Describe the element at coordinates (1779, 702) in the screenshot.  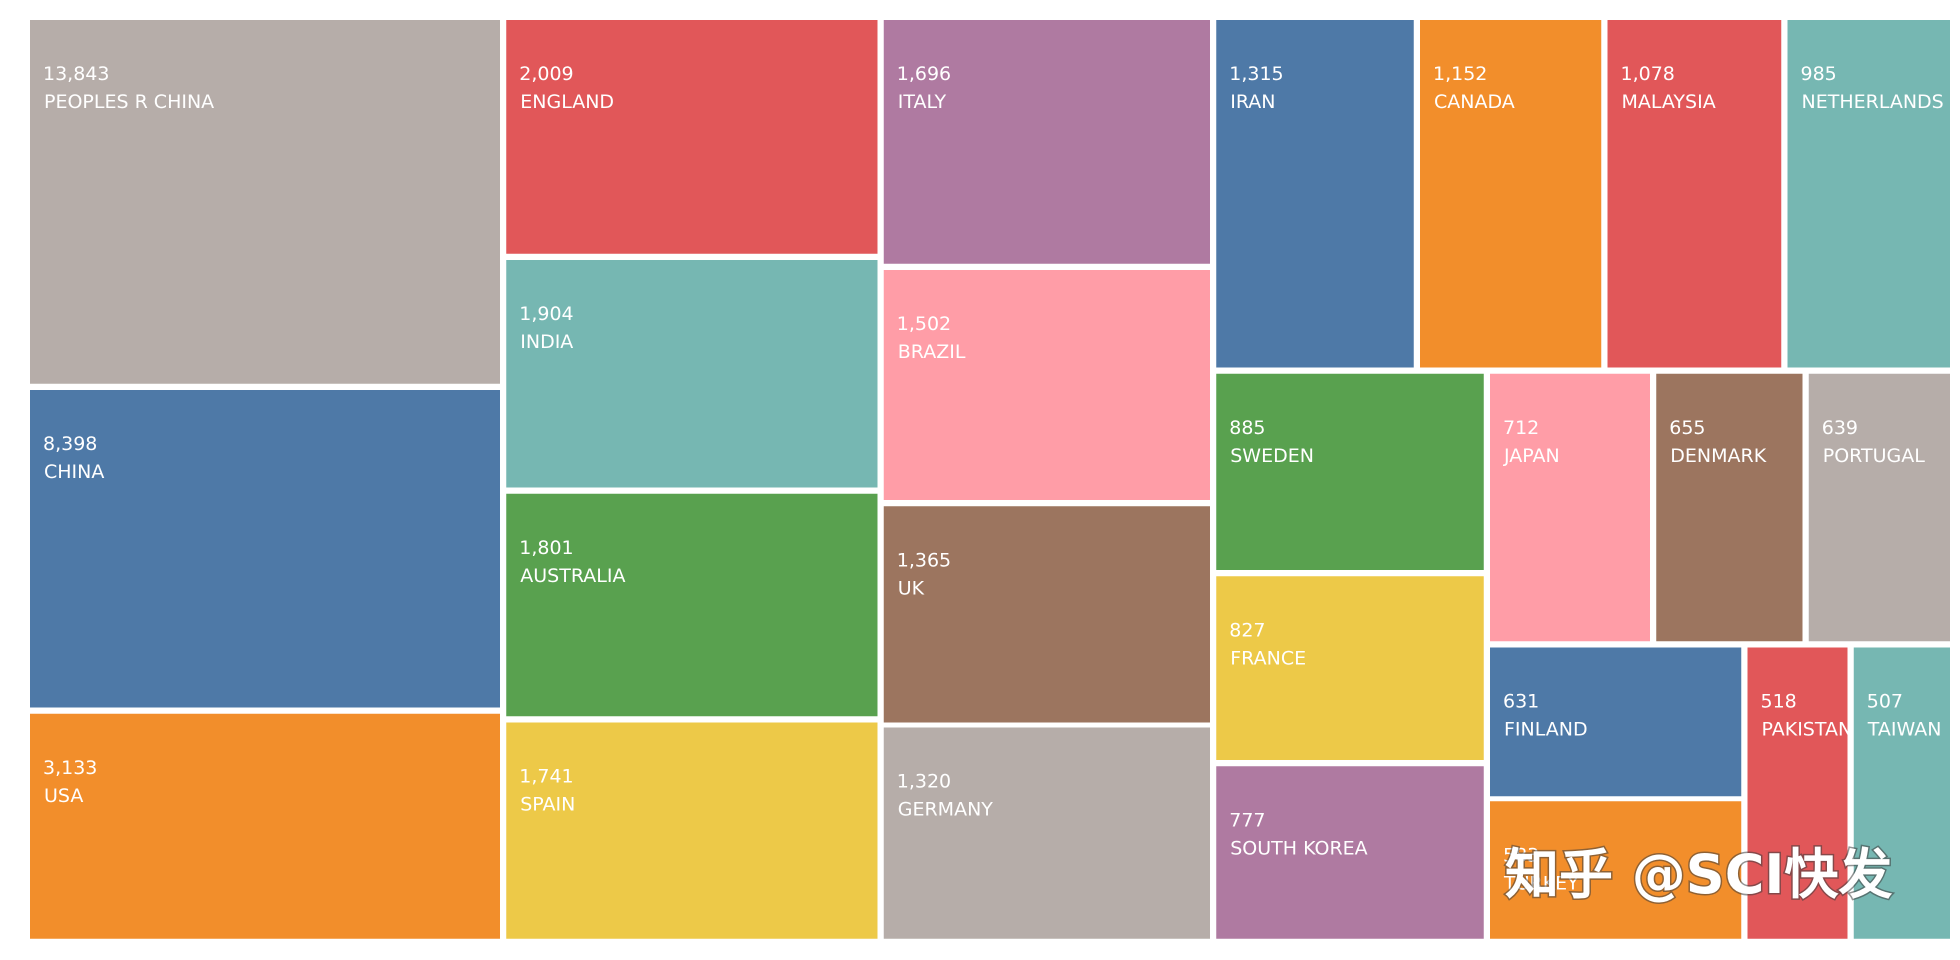
I see `value-label: 518` at that location.